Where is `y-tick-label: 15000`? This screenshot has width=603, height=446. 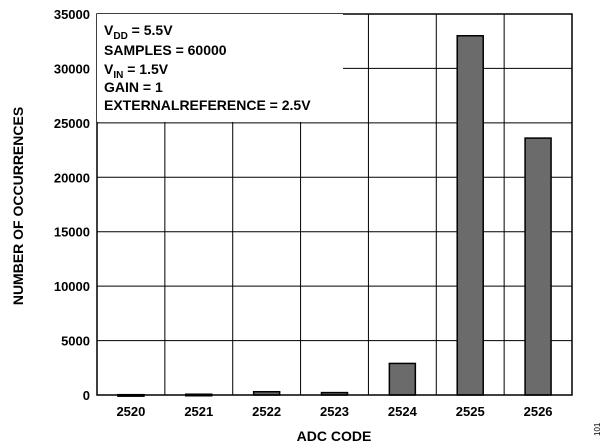
y-tick-label: 15000 is located at coordinates (72, 232).